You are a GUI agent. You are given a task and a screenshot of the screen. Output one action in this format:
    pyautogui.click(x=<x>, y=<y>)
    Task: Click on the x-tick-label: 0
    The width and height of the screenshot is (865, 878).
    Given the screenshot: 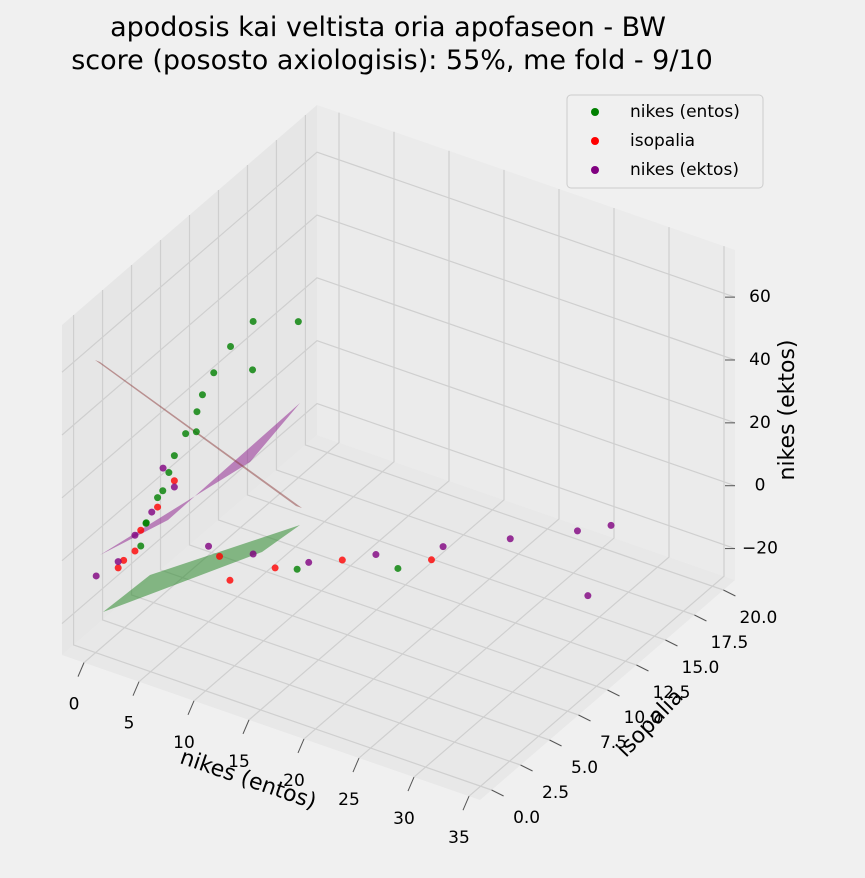 What is the action you would take?
    pyautogui.click(x=74, y=705)
    